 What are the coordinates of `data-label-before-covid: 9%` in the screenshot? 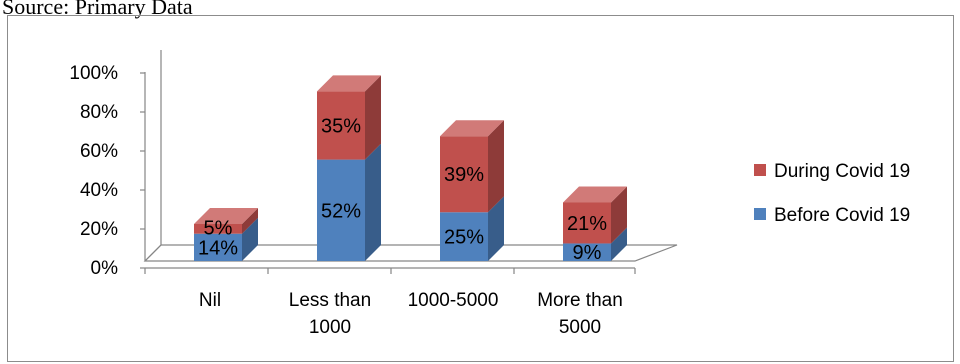 It's located at (587, 253).